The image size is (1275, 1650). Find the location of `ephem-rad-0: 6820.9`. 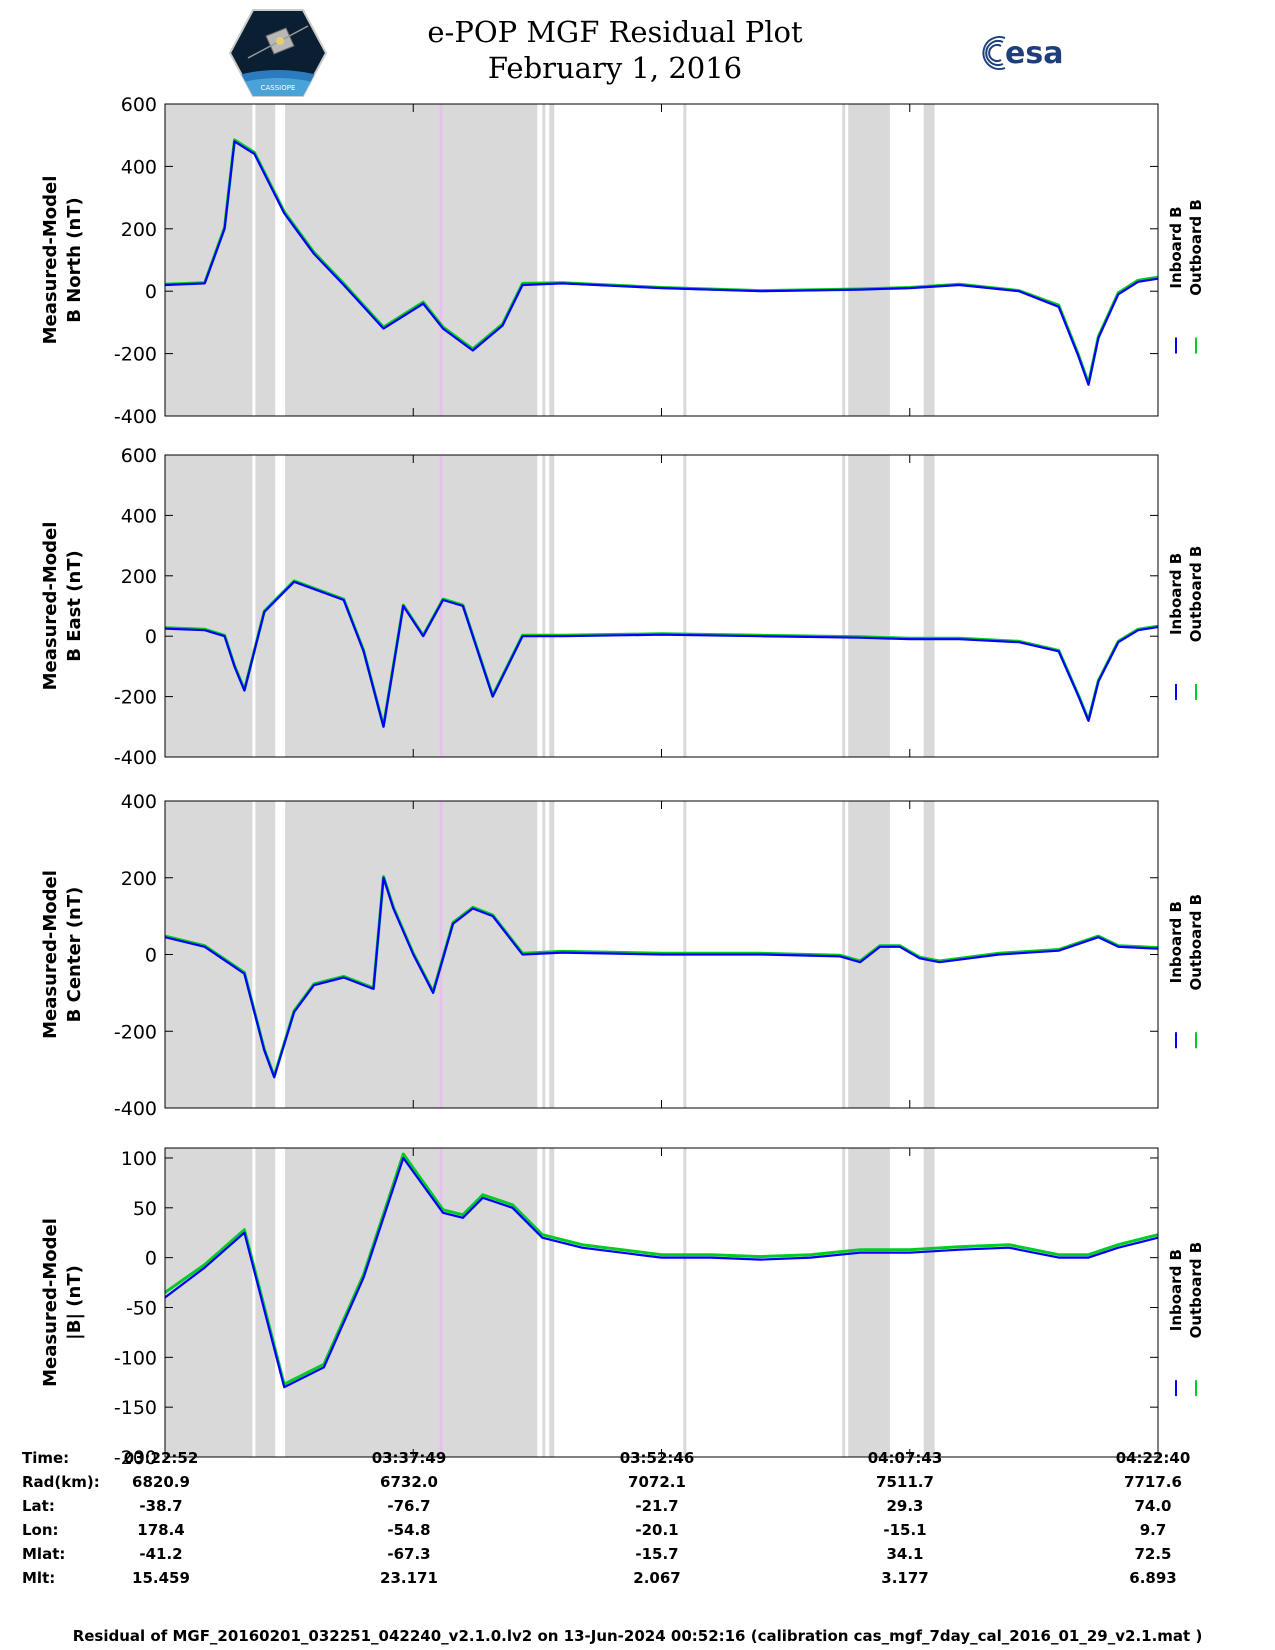

ephem-rad-0: 6820.9 is located at coordinates (161, 1482).